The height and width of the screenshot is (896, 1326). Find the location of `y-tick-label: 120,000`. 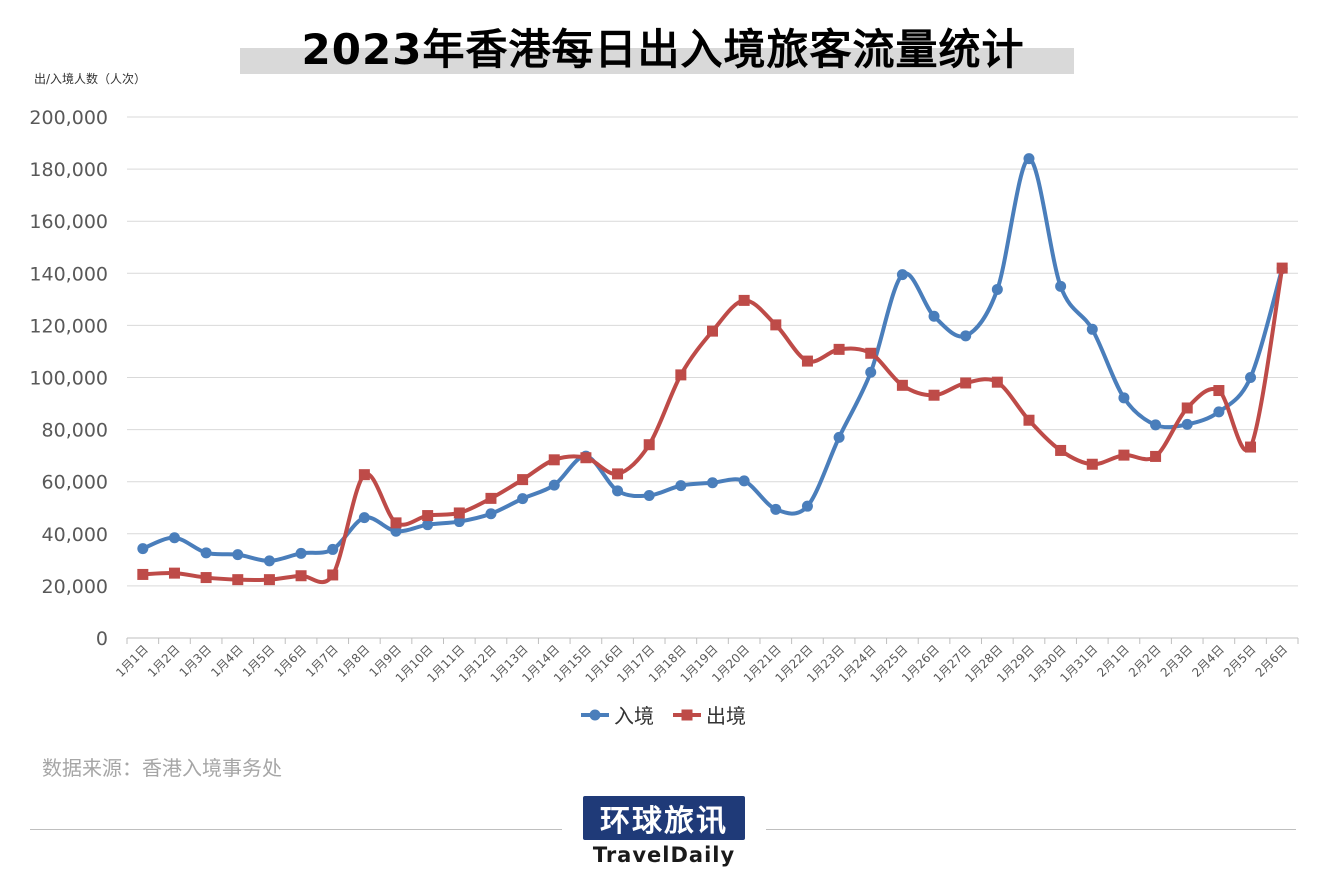

y-tick-label: 120,000 is located at coordinates (68, 326).